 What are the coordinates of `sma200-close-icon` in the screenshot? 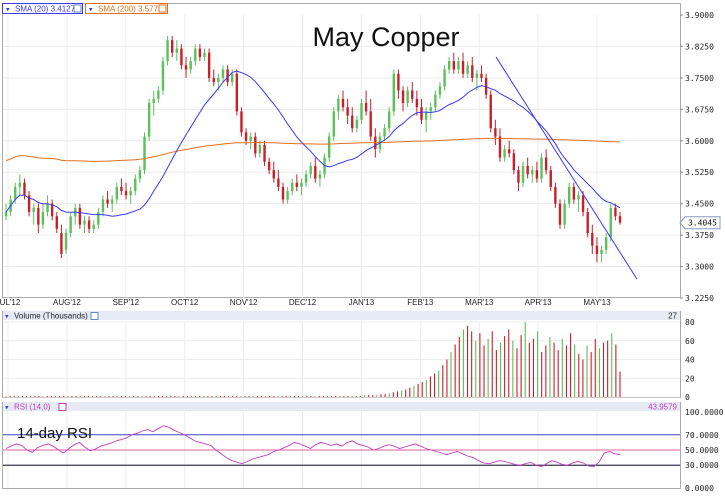 It's located at (162, 8).